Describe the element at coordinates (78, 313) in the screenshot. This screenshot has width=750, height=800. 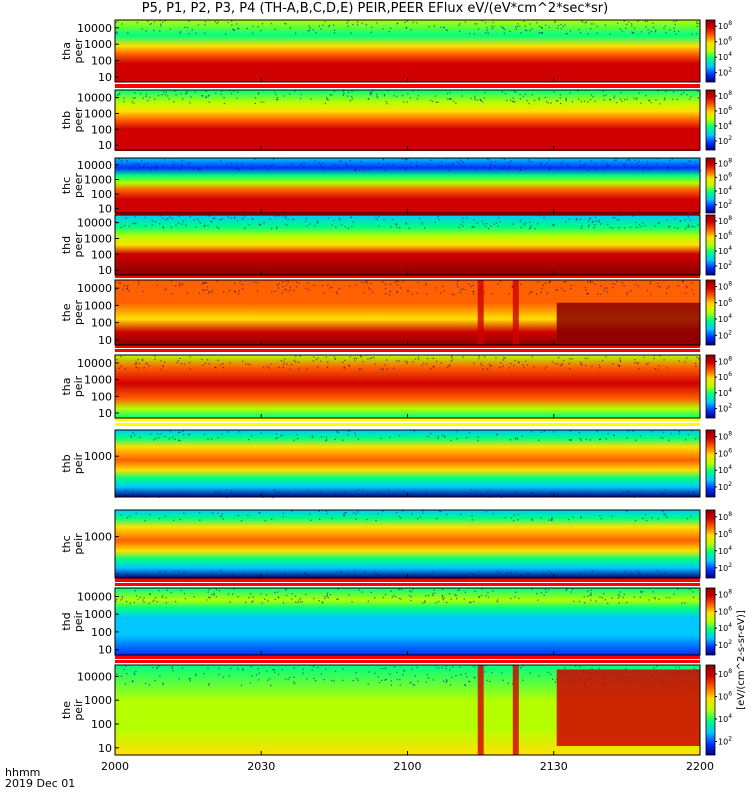
I see `panel-label-product: peer` at that location.